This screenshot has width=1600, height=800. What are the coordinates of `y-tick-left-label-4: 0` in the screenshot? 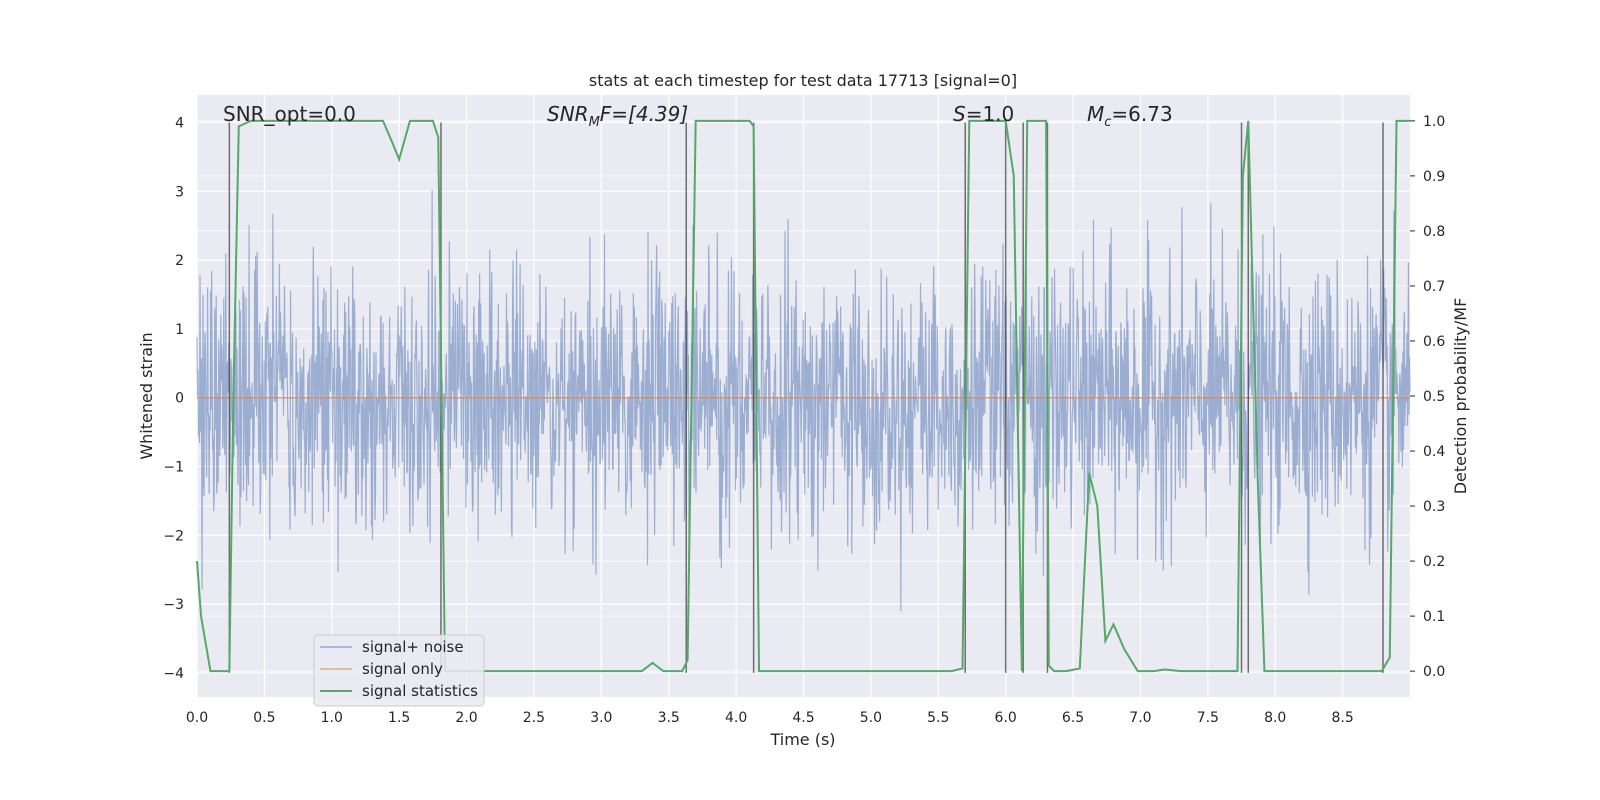 It's located at (179, 399).